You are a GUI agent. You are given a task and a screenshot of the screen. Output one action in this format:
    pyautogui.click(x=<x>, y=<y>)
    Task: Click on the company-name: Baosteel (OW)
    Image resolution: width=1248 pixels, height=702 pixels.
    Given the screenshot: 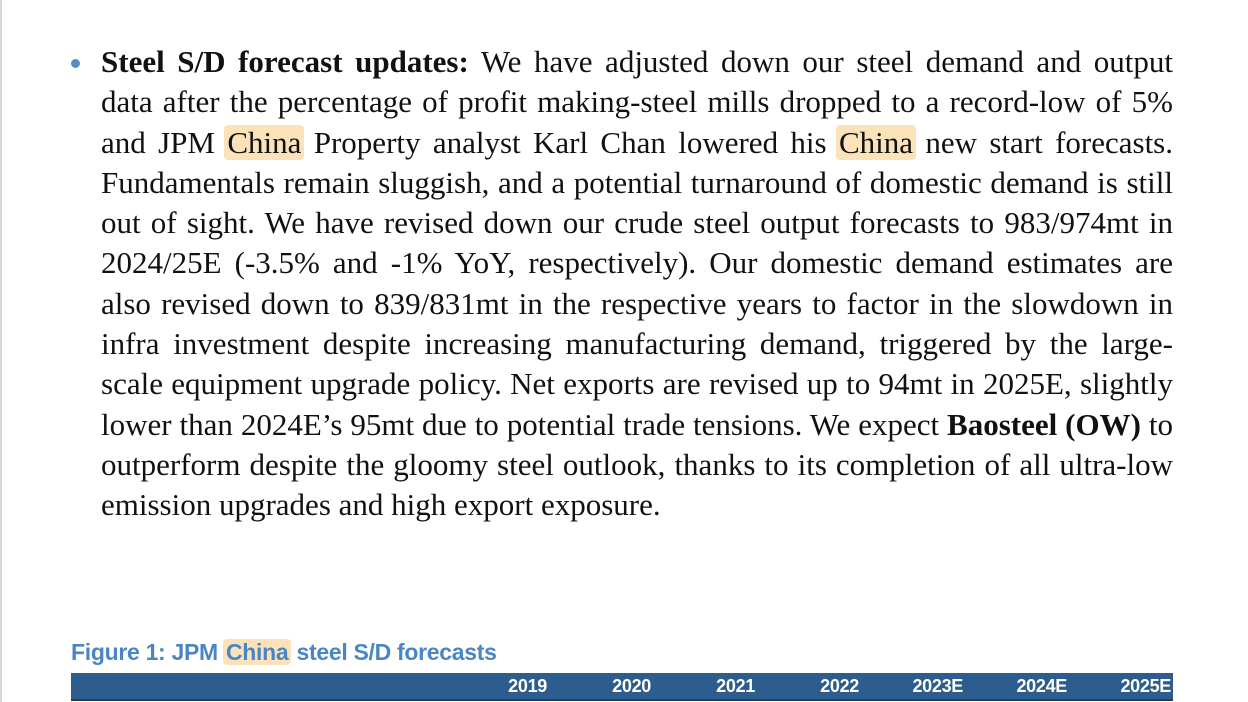 What is the action you would take?
    pyautogui.click(x=1044, y=424)
    